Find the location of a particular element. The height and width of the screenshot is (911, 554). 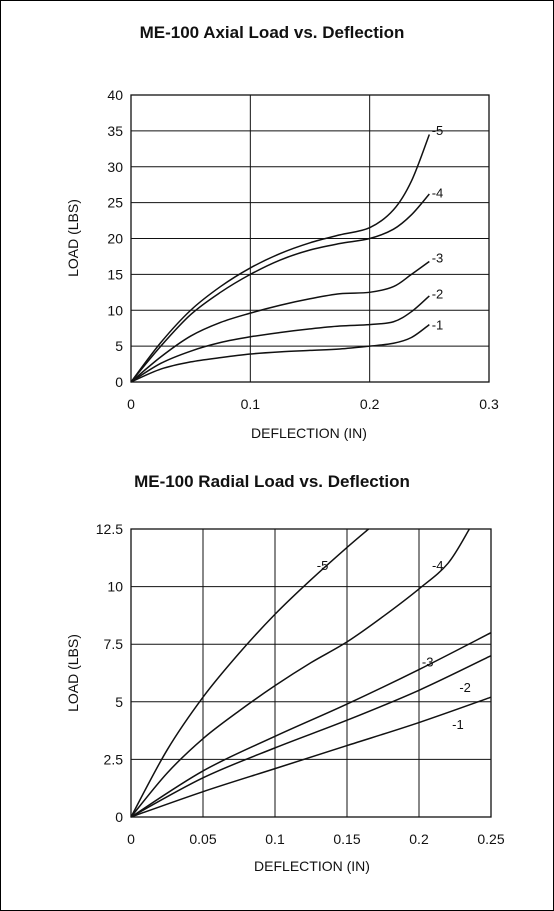

axial-y-tick-label: 0 is located at coordinates (119, 382).